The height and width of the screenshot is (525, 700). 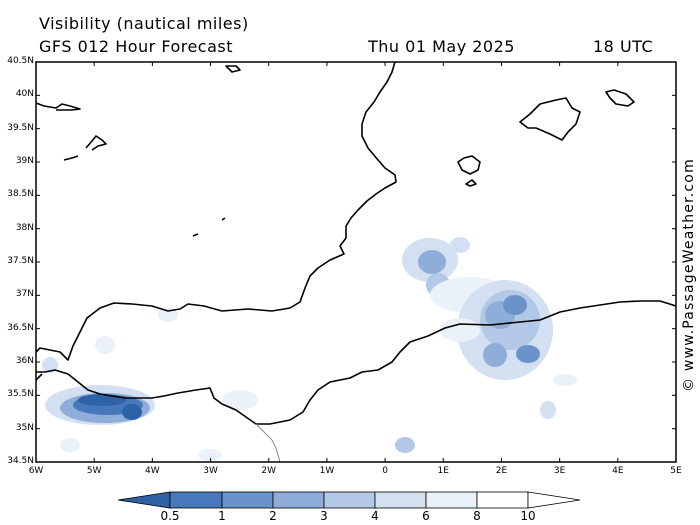 What do you see at coordinates (618, 471) in the screenshot?
I see `lon-label: 4E` at bounding box center [618, 471].